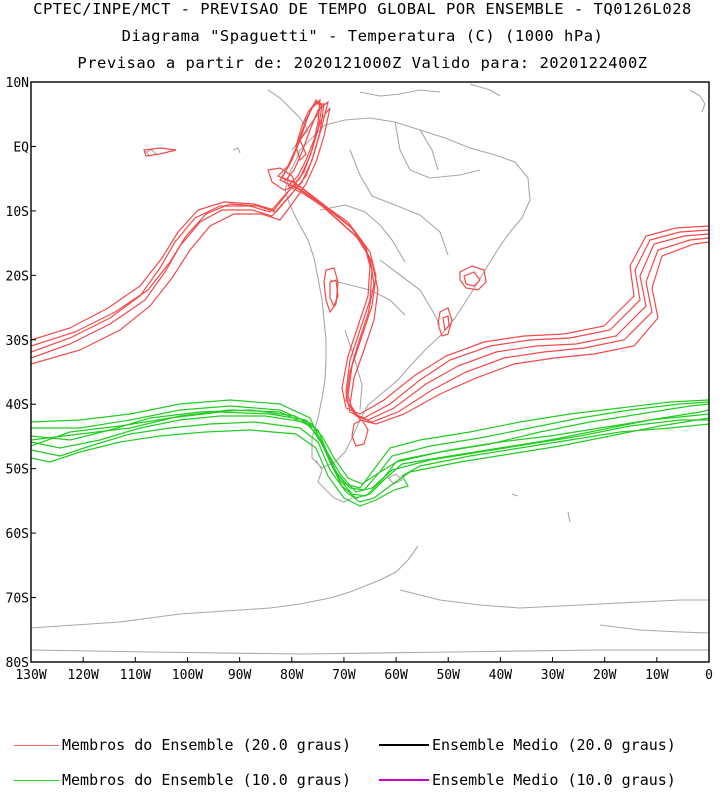 This screenshot has width=725, height=792. I want to click on lon-tick-label: 20W, so click(605, 675).